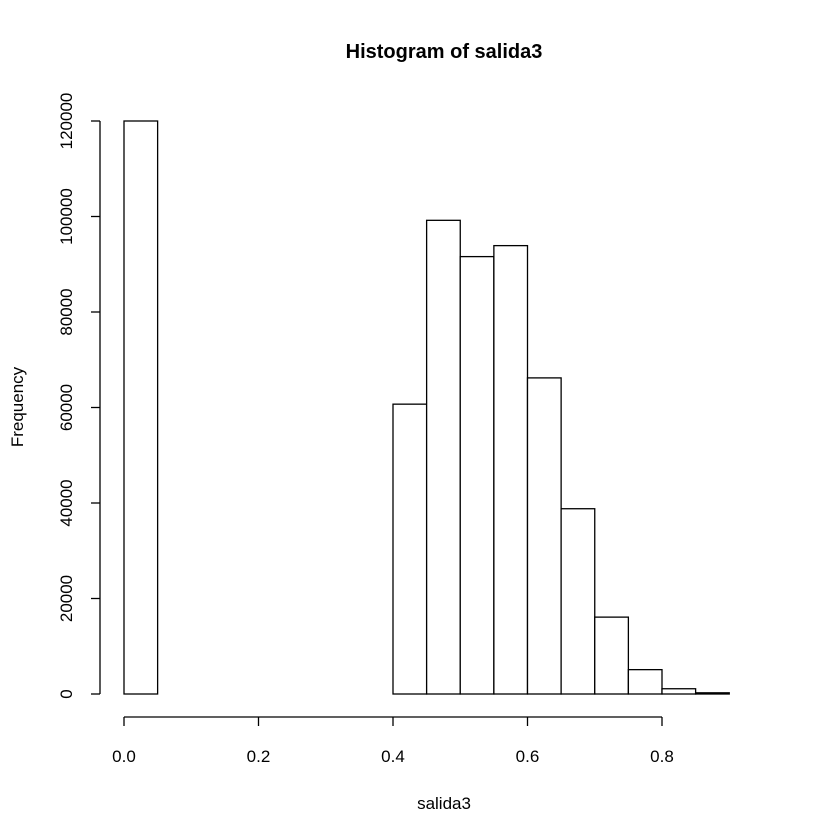 The image size is (840, 840). Describe the element at coordinates (66, 693) in the screenshot. I see `y-tick-label: 0` at that location.